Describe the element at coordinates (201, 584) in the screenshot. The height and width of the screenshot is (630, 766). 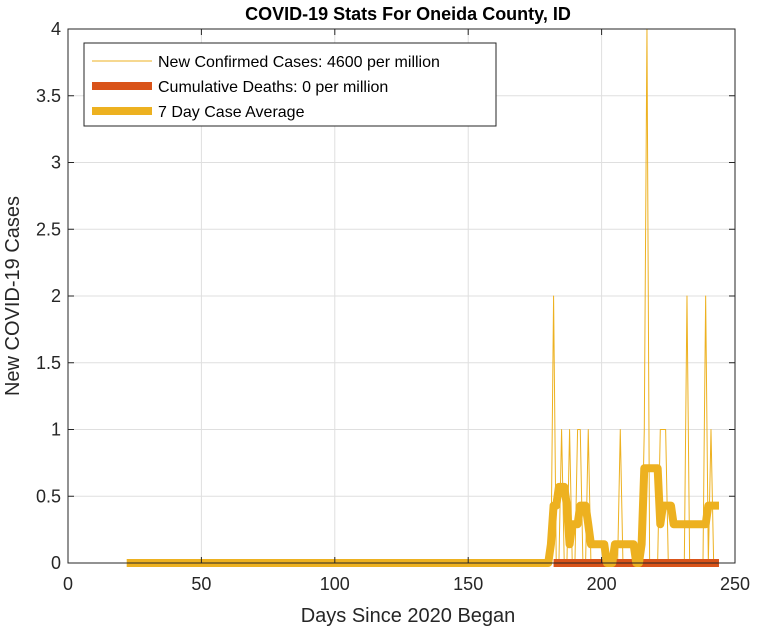
I see `x-tick-label: 50` at that location.